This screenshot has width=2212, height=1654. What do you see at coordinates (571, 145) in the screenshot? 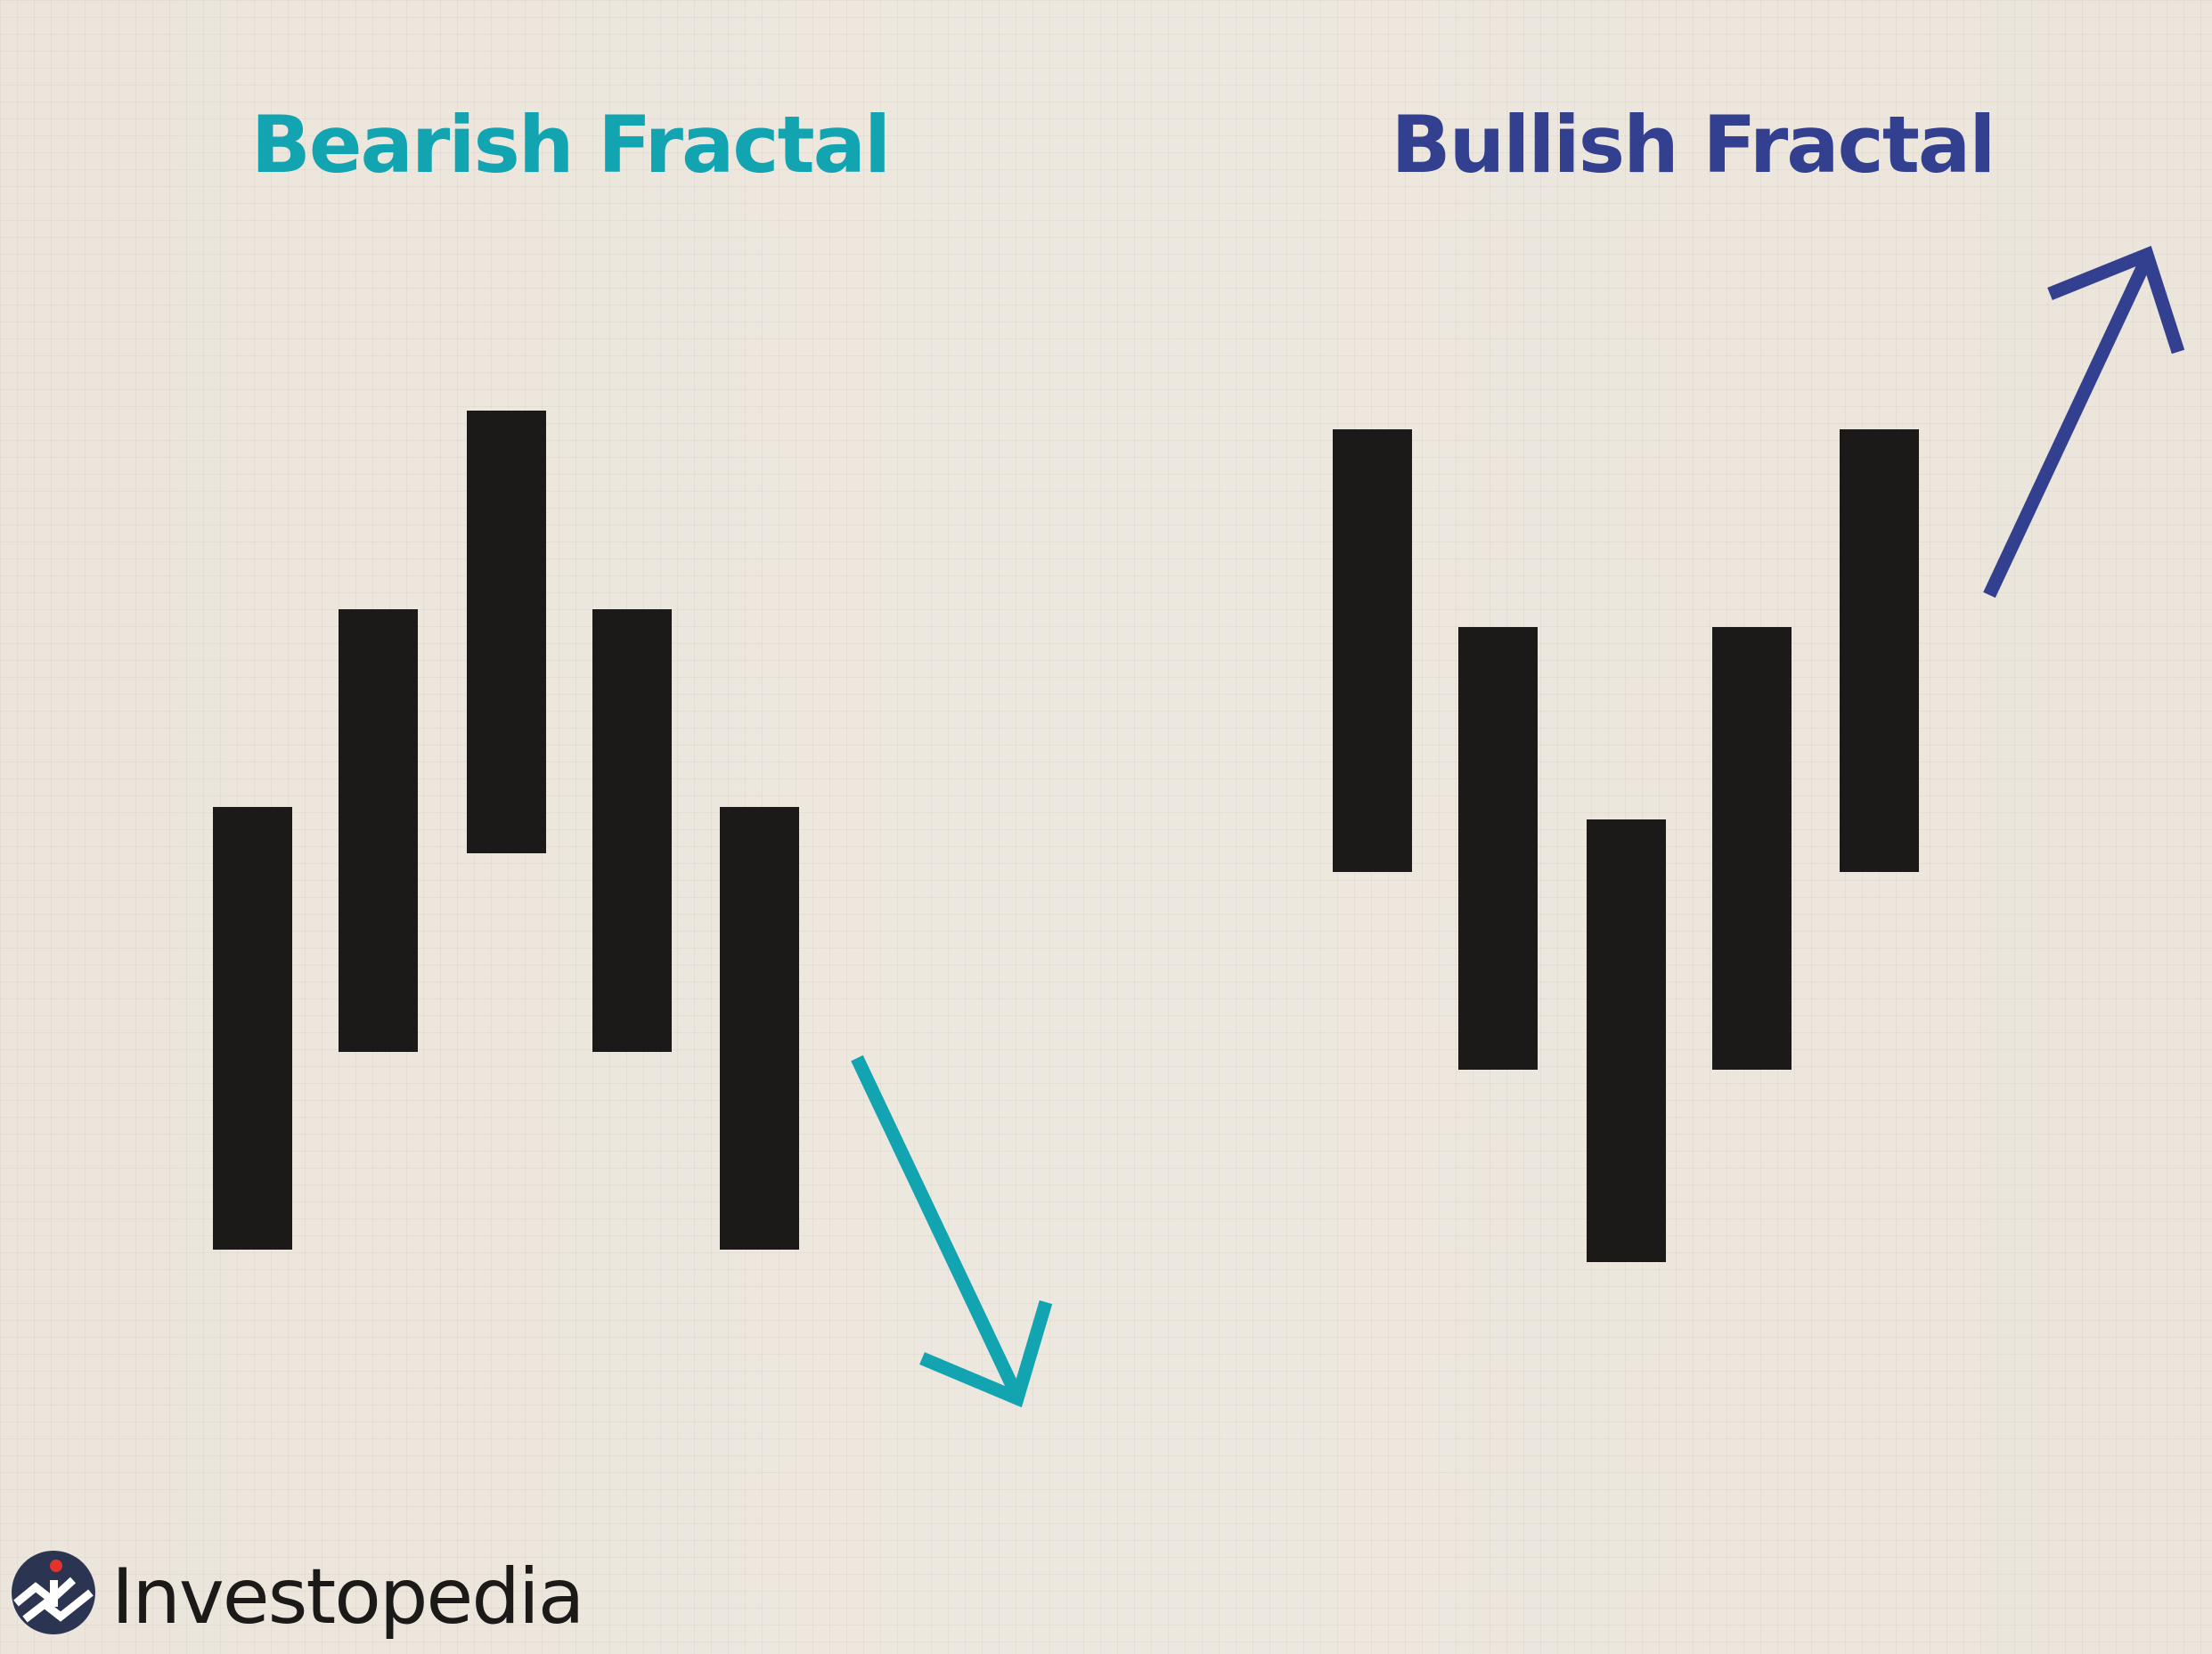
I see `bearish-fractal-title: Bearish Fractal` at bounding box center [571, 145].